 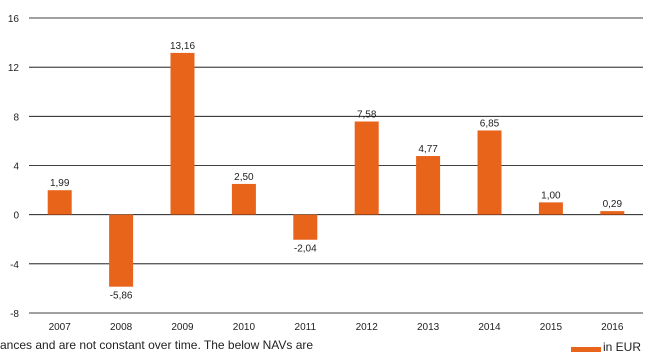 I want to click on x-tick-label-2009: 2009, so click(x=182, y=327).